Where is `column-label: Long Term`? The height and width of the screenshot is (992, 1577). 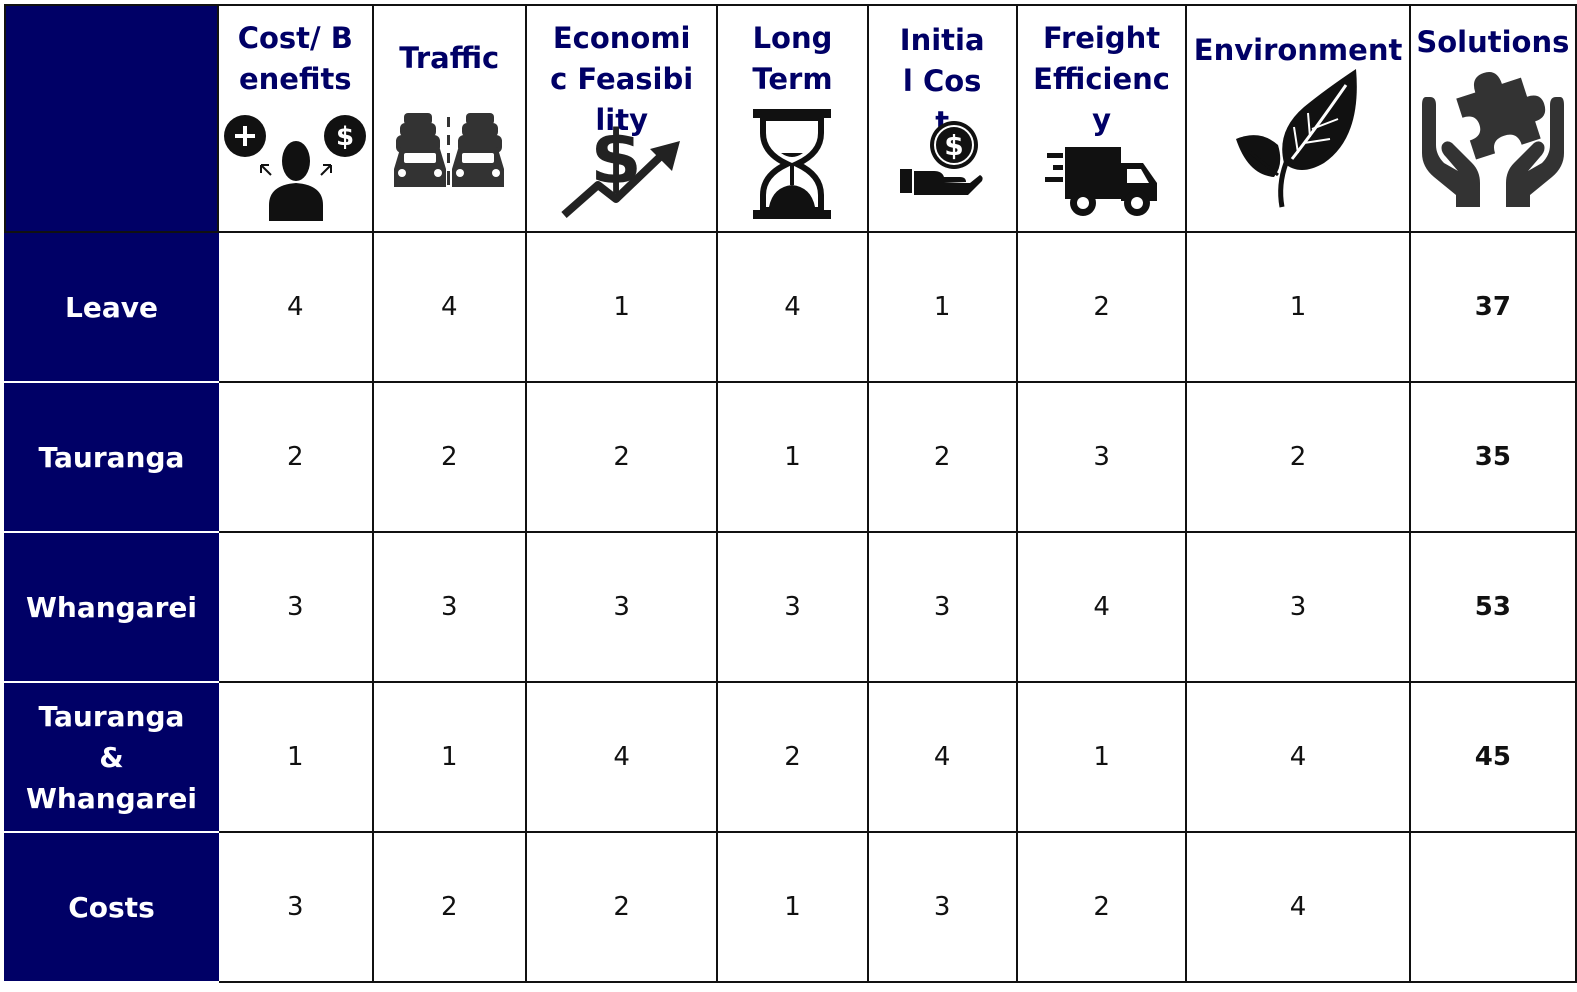
column-label: Long Term is located at coordinates (792, 58).